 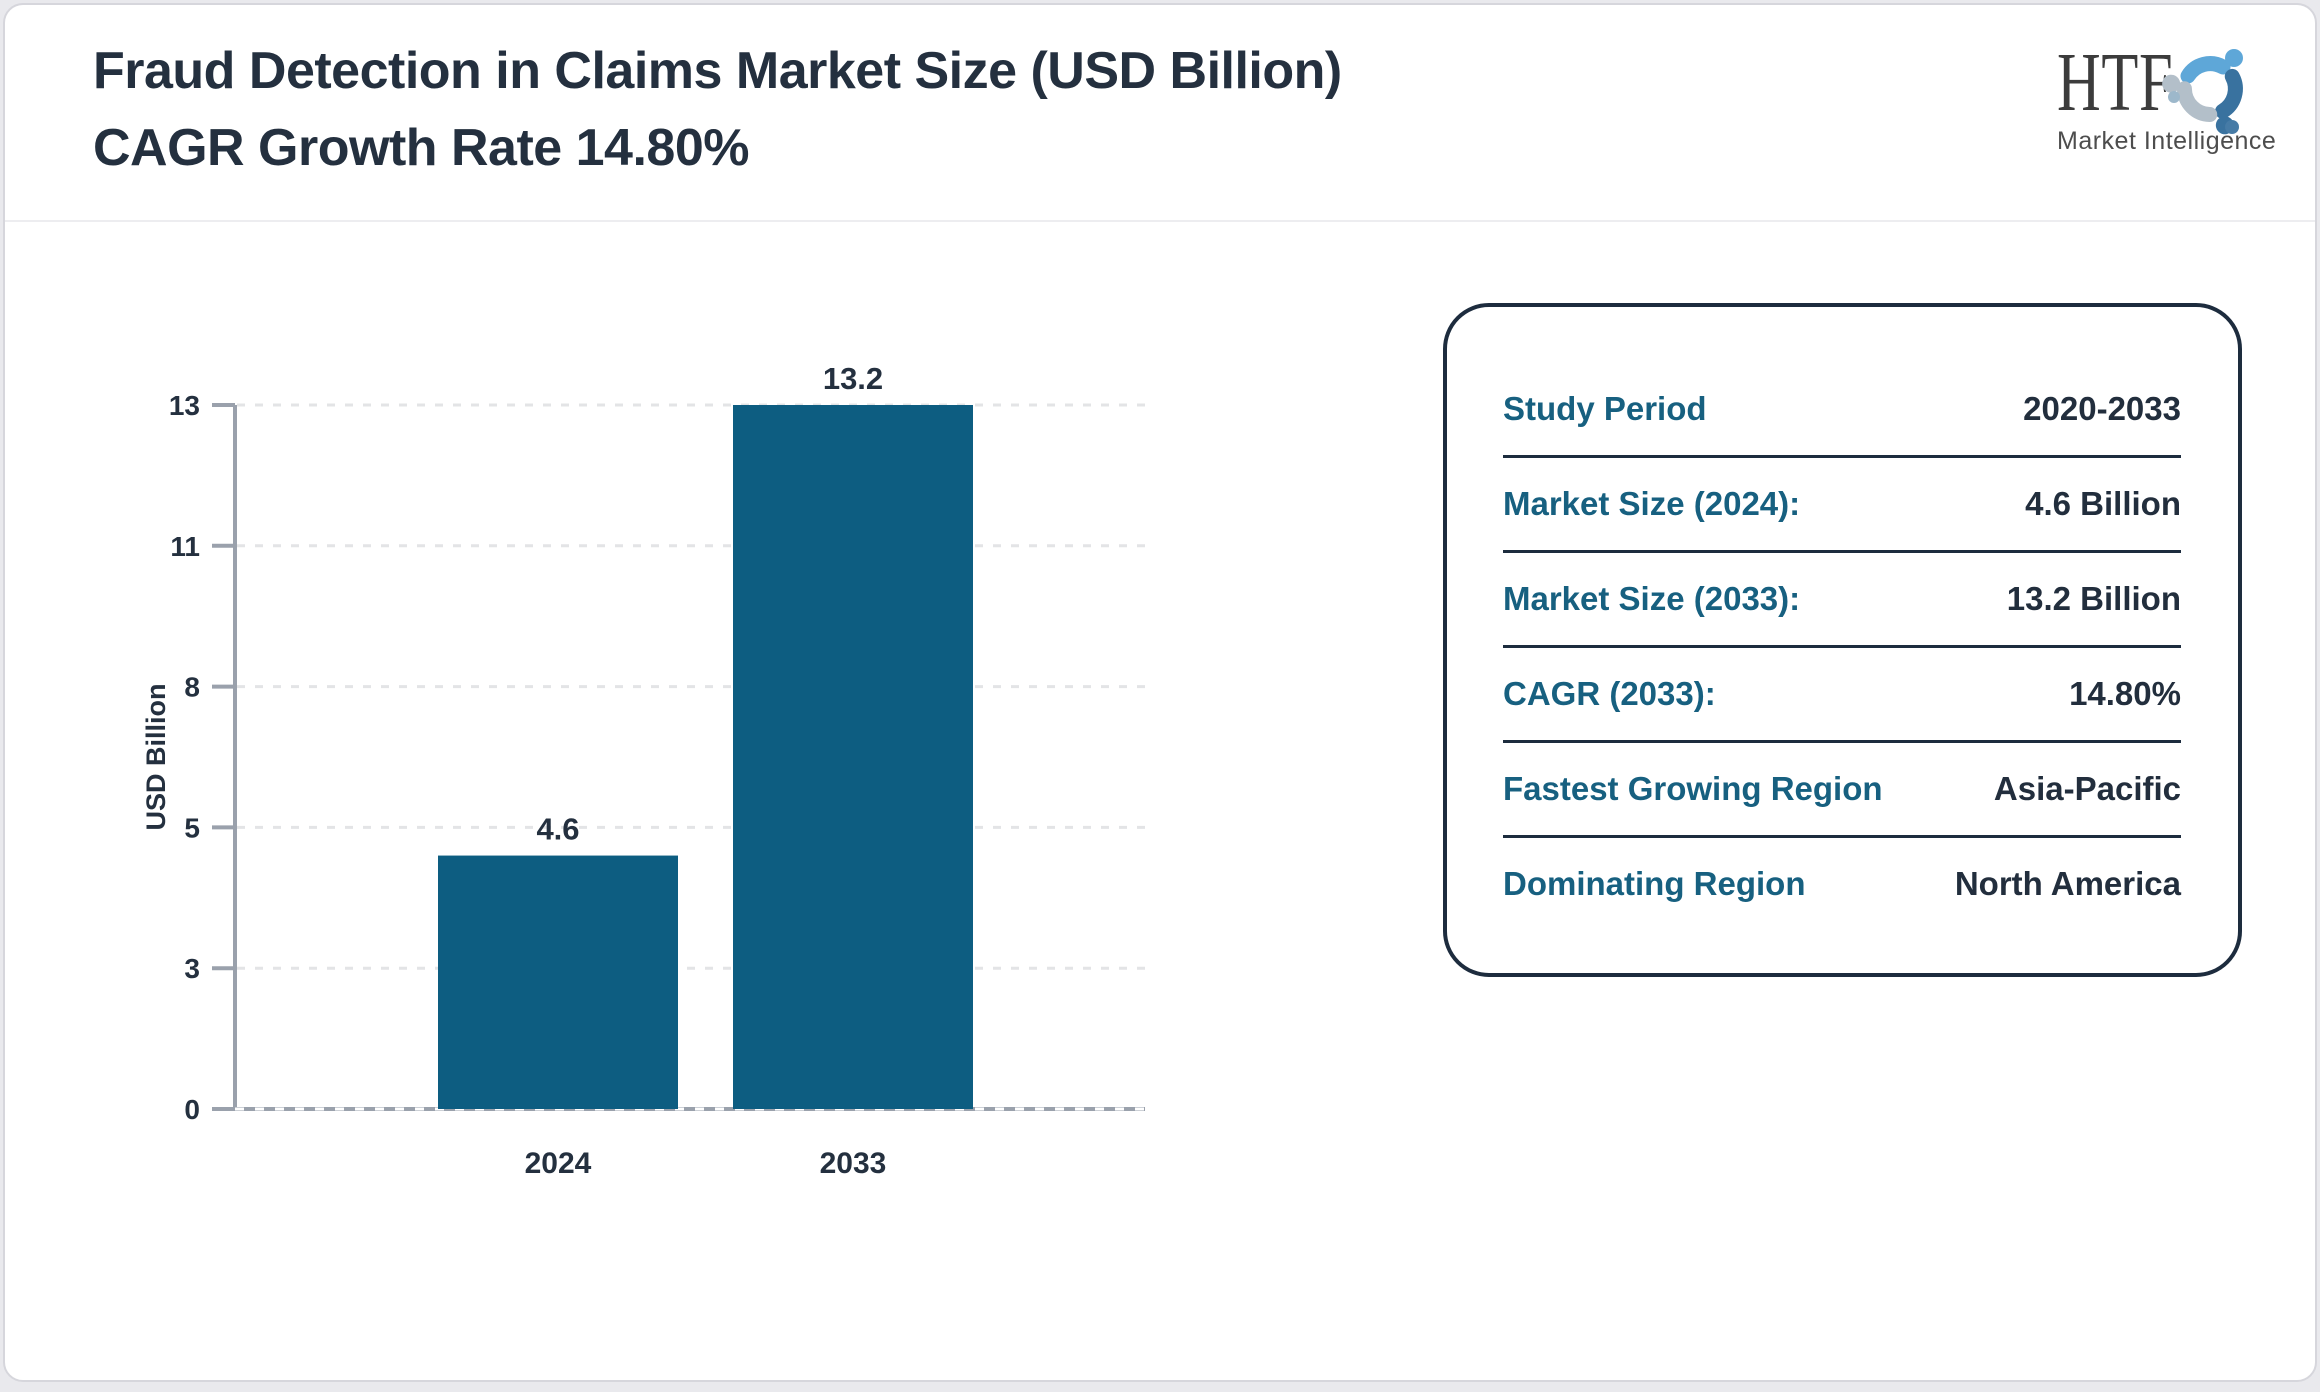 What do you see at coordinates (853, 378) in the screenshot?
I see `bar-value-label: 13.2` at bounding box center [853, 378].